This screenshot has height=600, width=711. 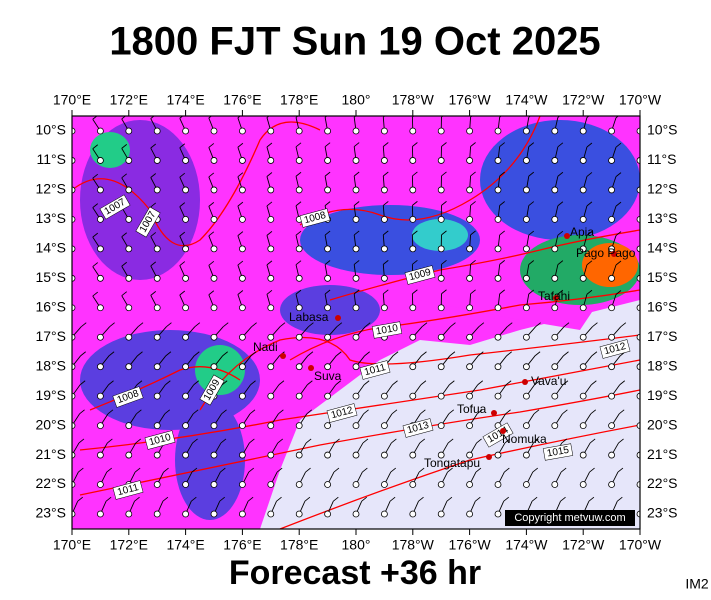 What do you see at coordinates (582, 232) in the screenshot?
I see `place-label: Apia` at bounding box center [582, 232].